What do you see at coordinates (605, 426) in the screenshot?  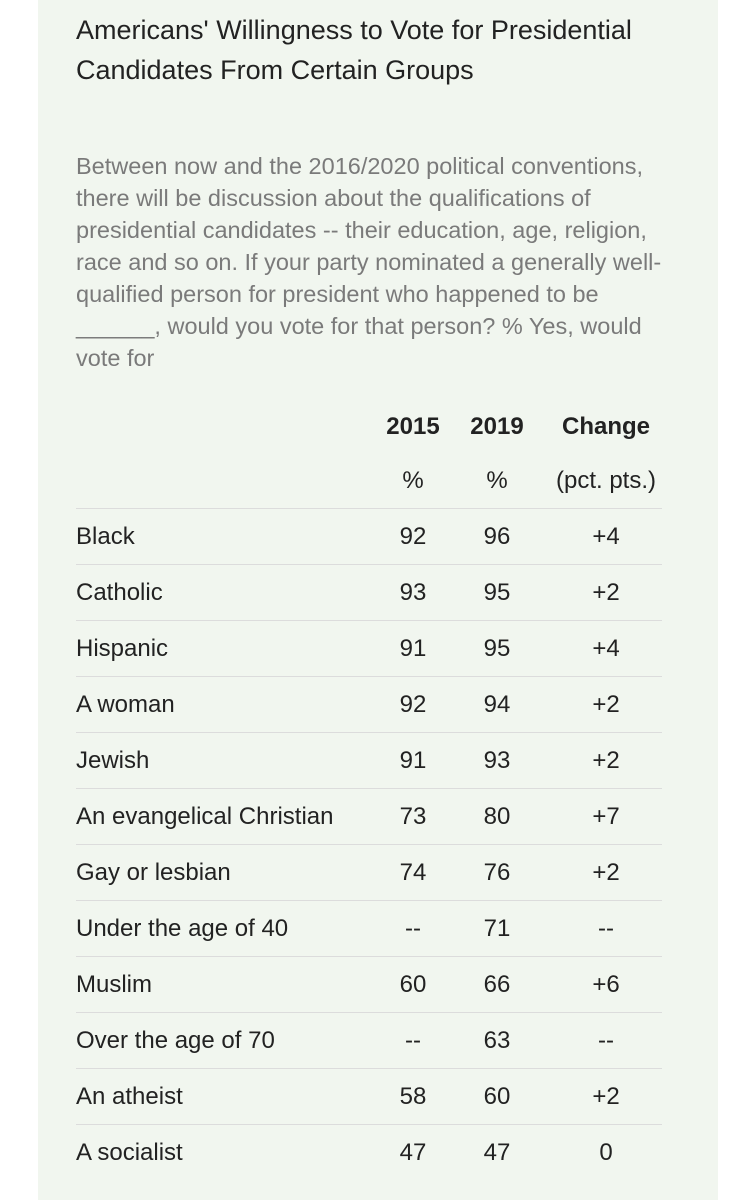 I see `header-change: Change` at bounding box center [605, 426].